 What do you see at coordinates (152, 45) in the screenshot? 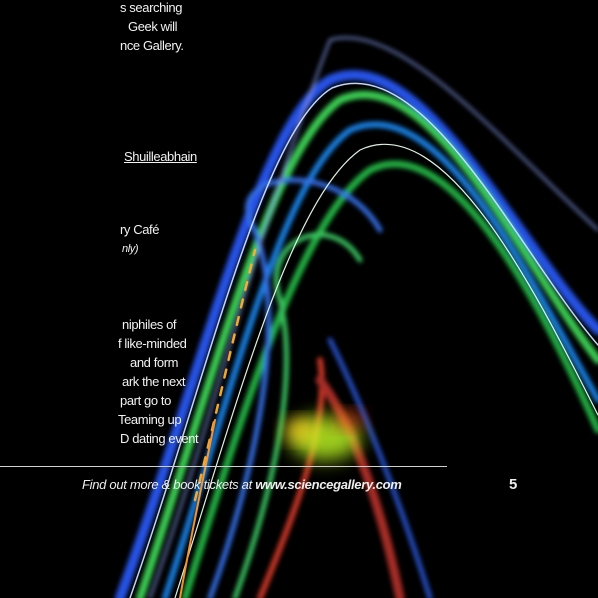
I see `text-line: nce Gallery.` at bounding box center [152, 45].